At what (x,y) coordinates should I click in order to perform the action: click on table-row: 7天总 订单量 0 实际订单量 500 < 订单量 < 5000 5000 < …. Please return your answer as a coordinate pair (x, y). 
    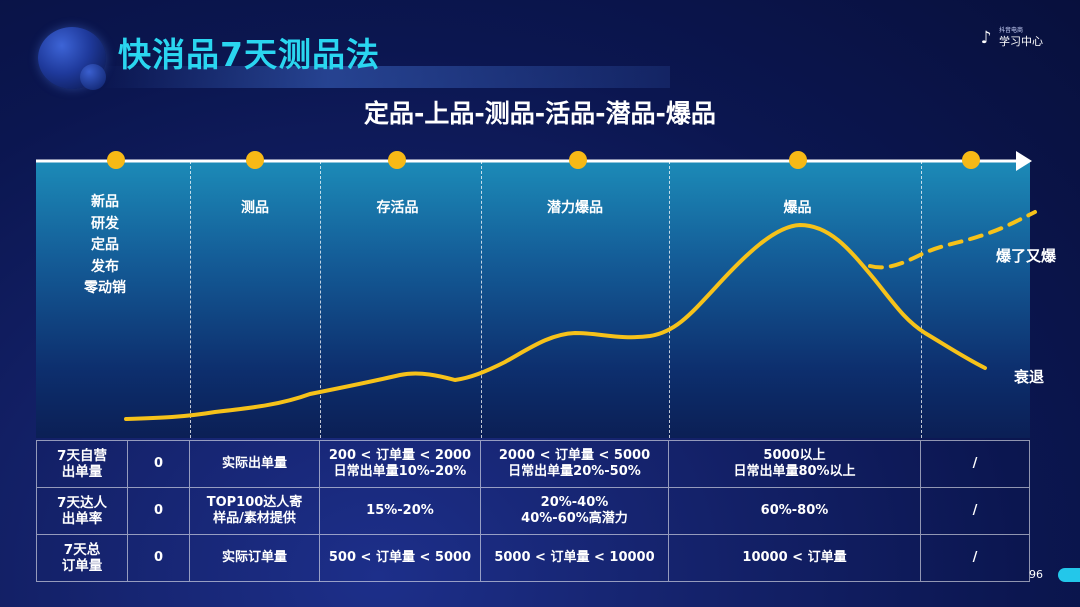
    Looking at the image, I should click on (533, 558).